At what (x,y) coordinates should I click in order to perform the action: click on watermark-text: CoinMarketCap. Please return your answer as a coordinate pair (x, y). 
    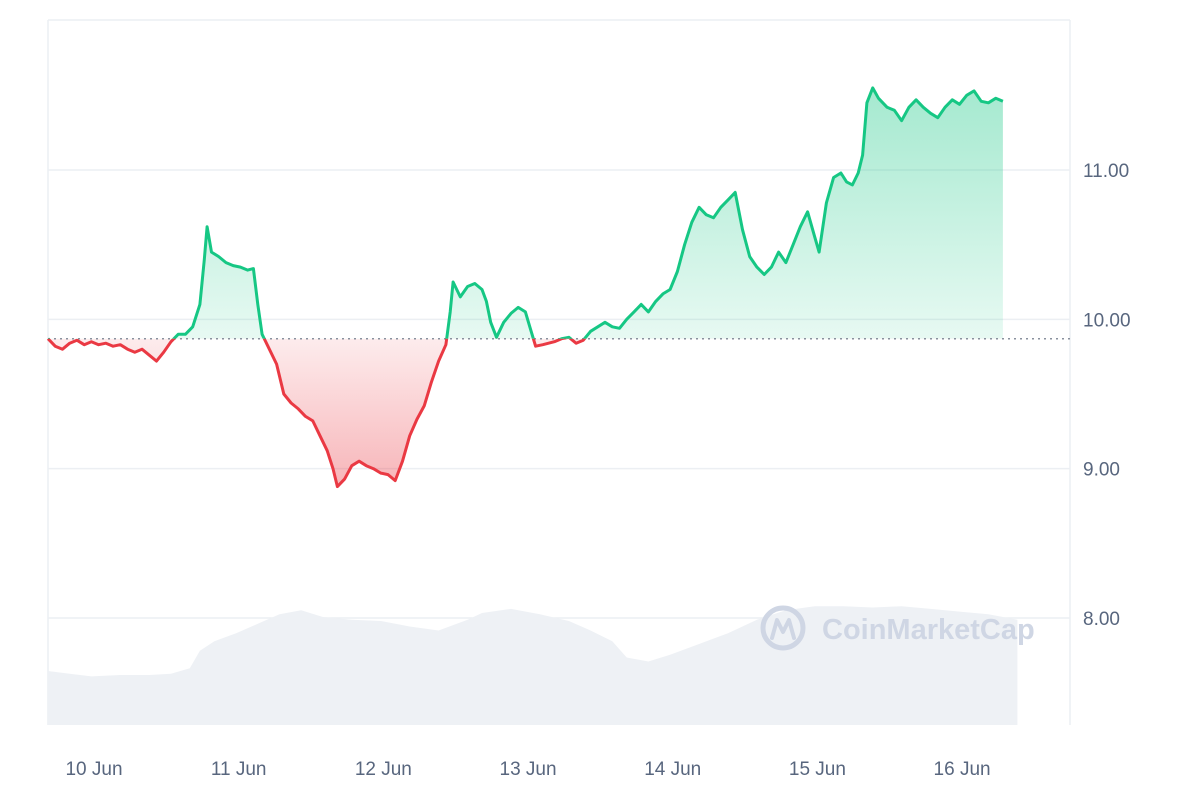
    Looking at the image, I should click on (928, 630).